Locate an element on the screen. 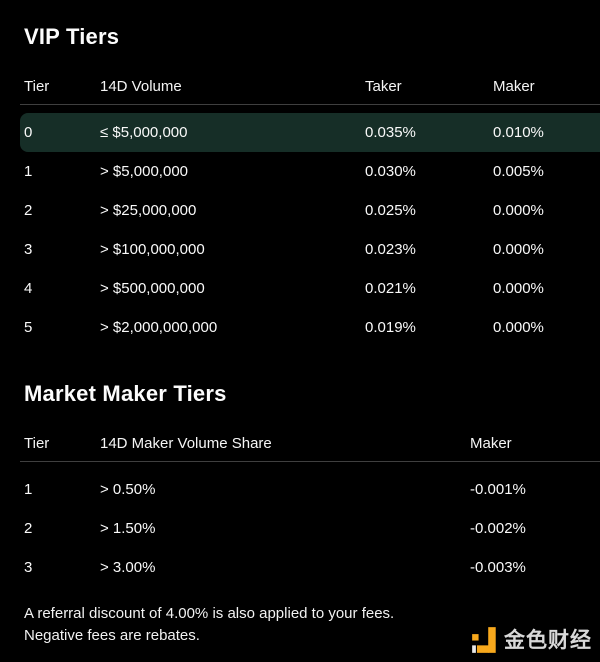 Image resolution: width=600 pixels, height=662 pixels. volume-cell: > $100,000,000 is located at coordinates (152, 249).